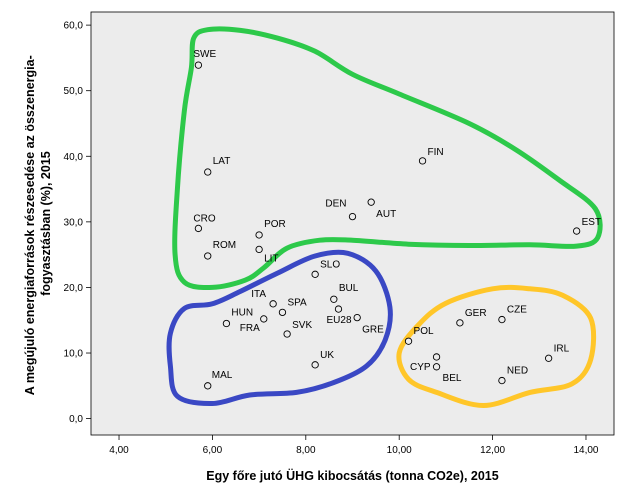 The width and height of the screenshot is (625, 500). I want to click on point-label-cro: CRO, so click(204, 218).